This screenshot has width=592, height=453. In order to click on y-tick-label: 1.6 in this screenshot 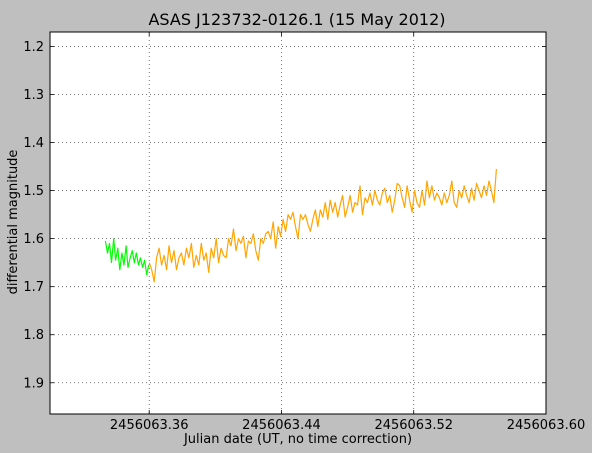, I will do `click(33, 239)`.